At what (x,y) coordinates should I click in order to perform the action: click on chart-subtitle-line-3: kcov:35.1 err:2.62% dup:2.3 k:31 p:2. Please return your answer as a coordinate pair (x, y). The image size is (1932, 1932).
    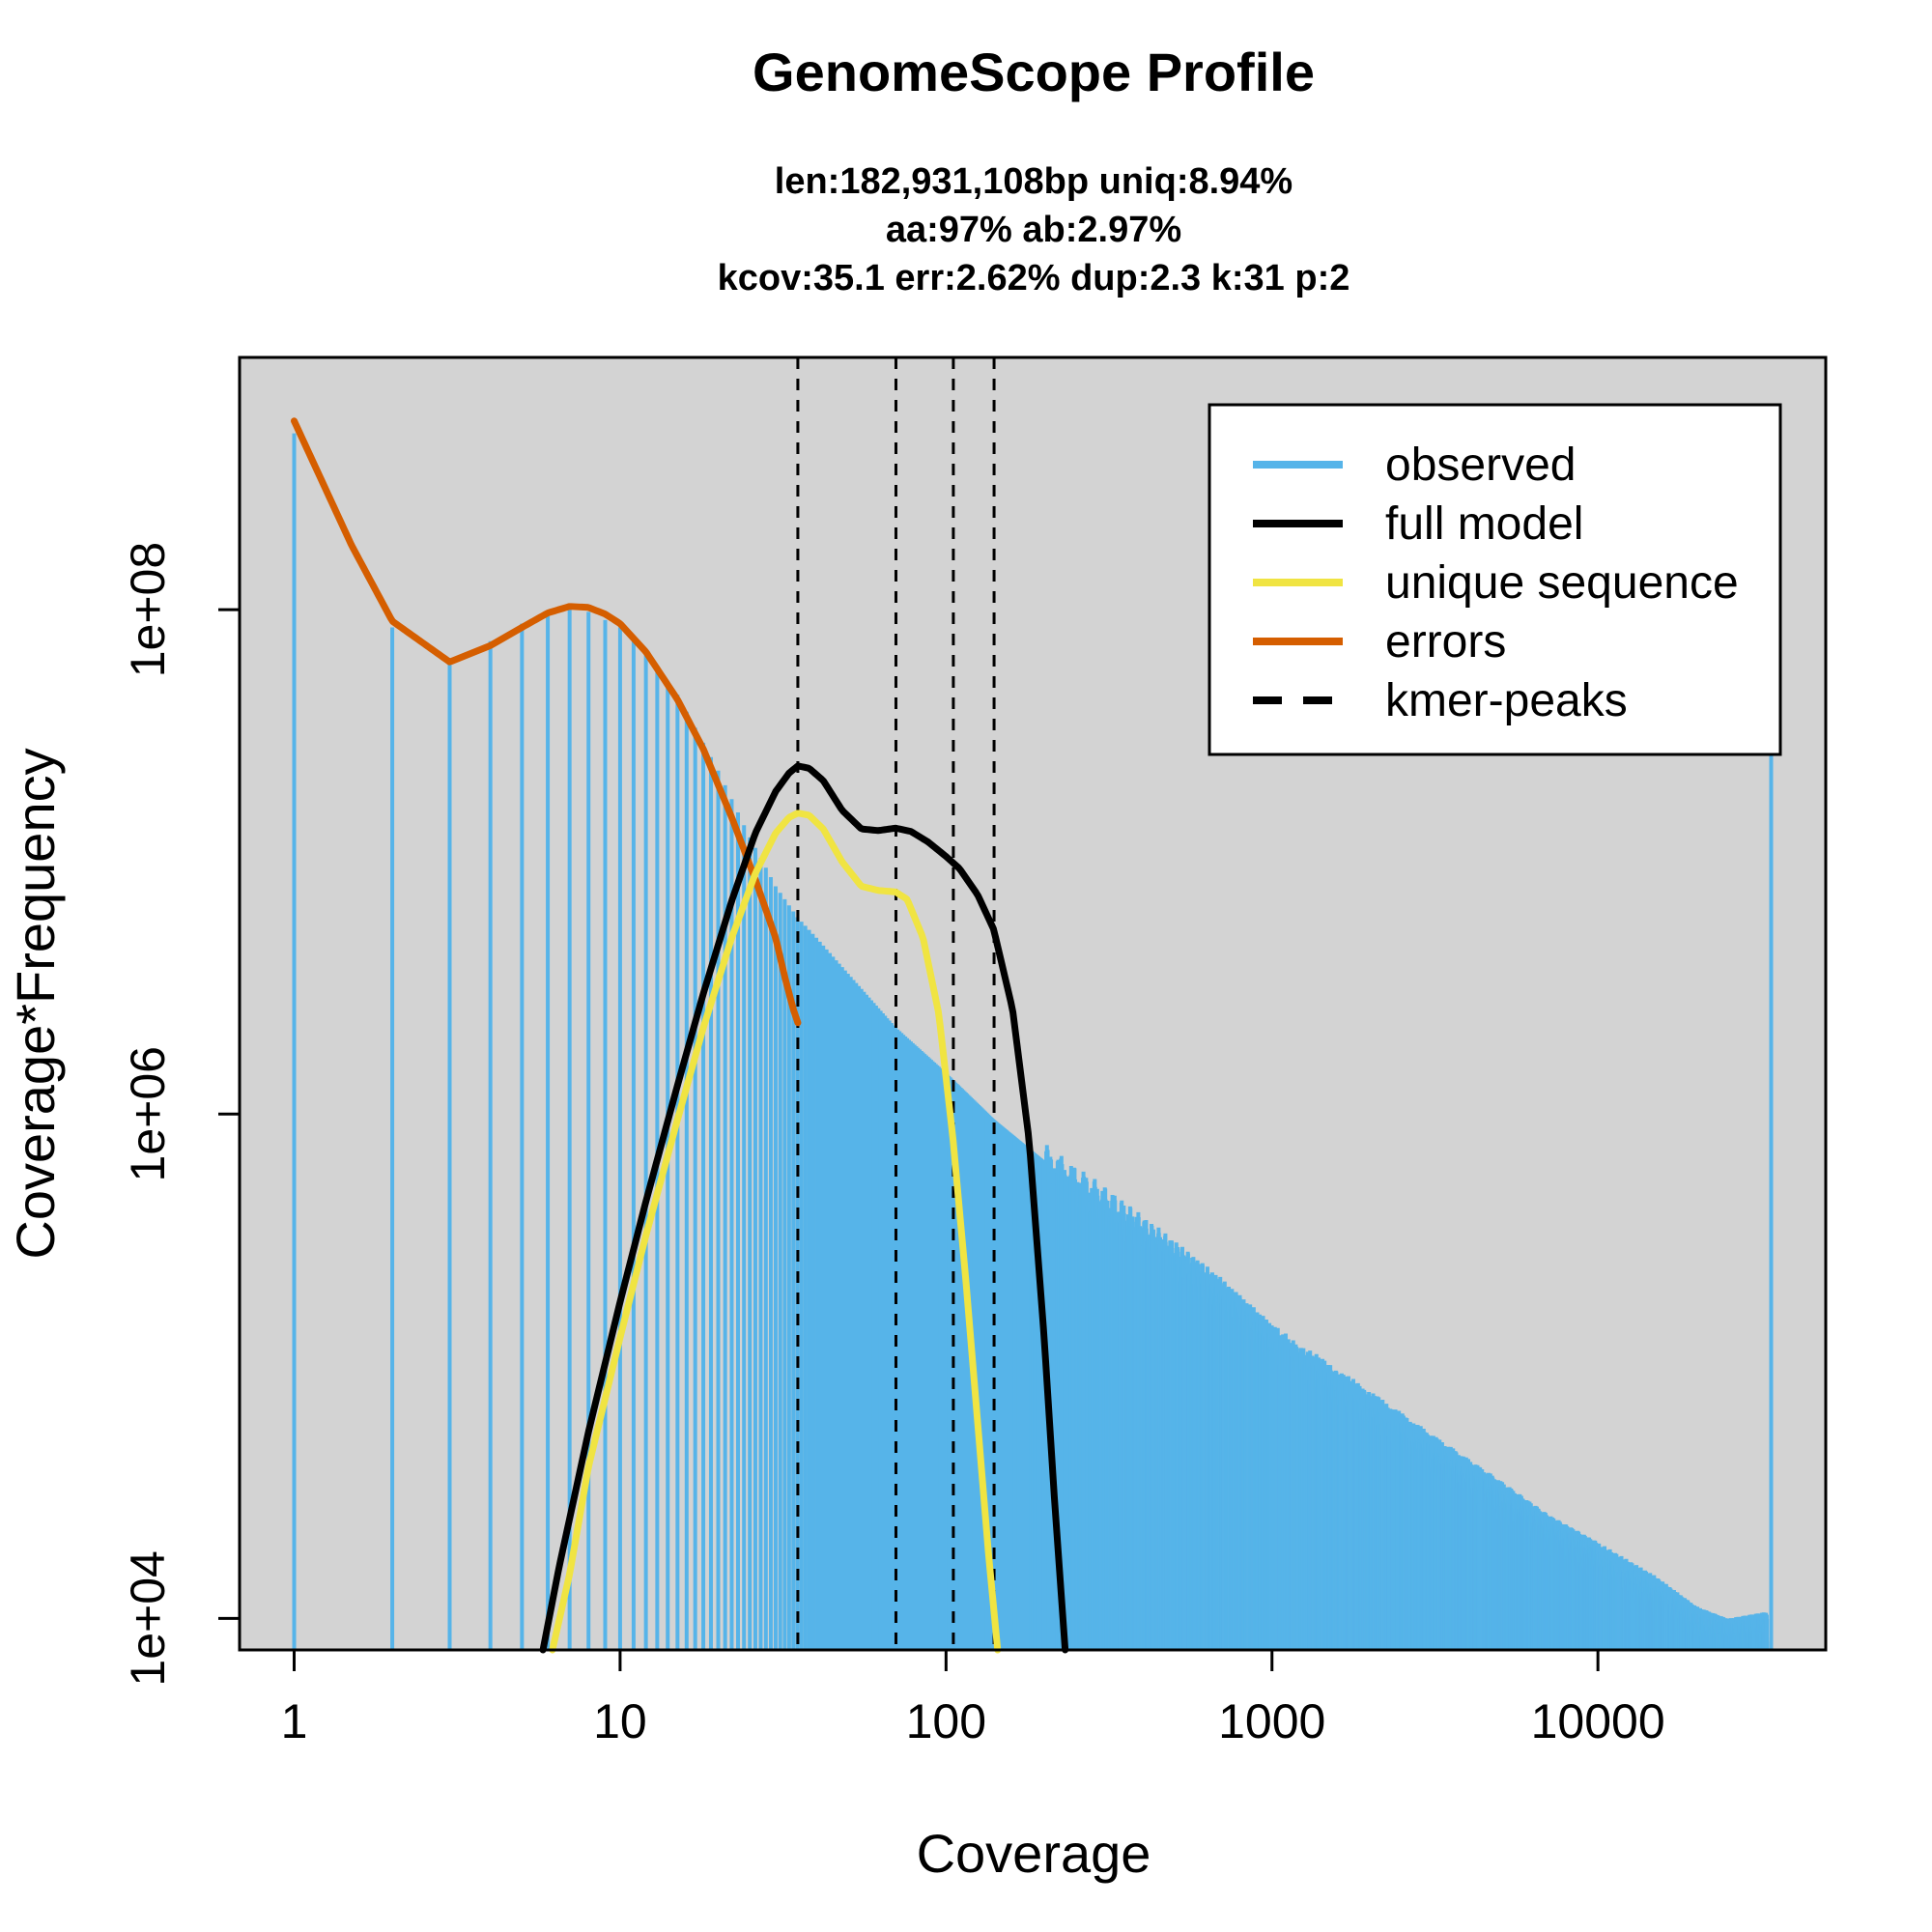
    Looking at the image, I should click on (1034, 278).